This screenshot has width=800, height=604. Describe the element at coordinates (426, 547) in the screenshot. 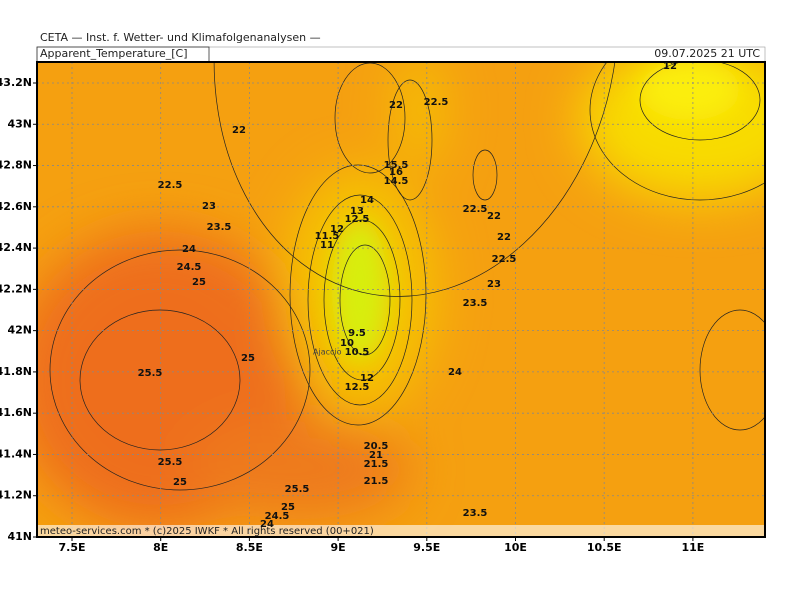

I see `lon-label: 9.5E` at that location.